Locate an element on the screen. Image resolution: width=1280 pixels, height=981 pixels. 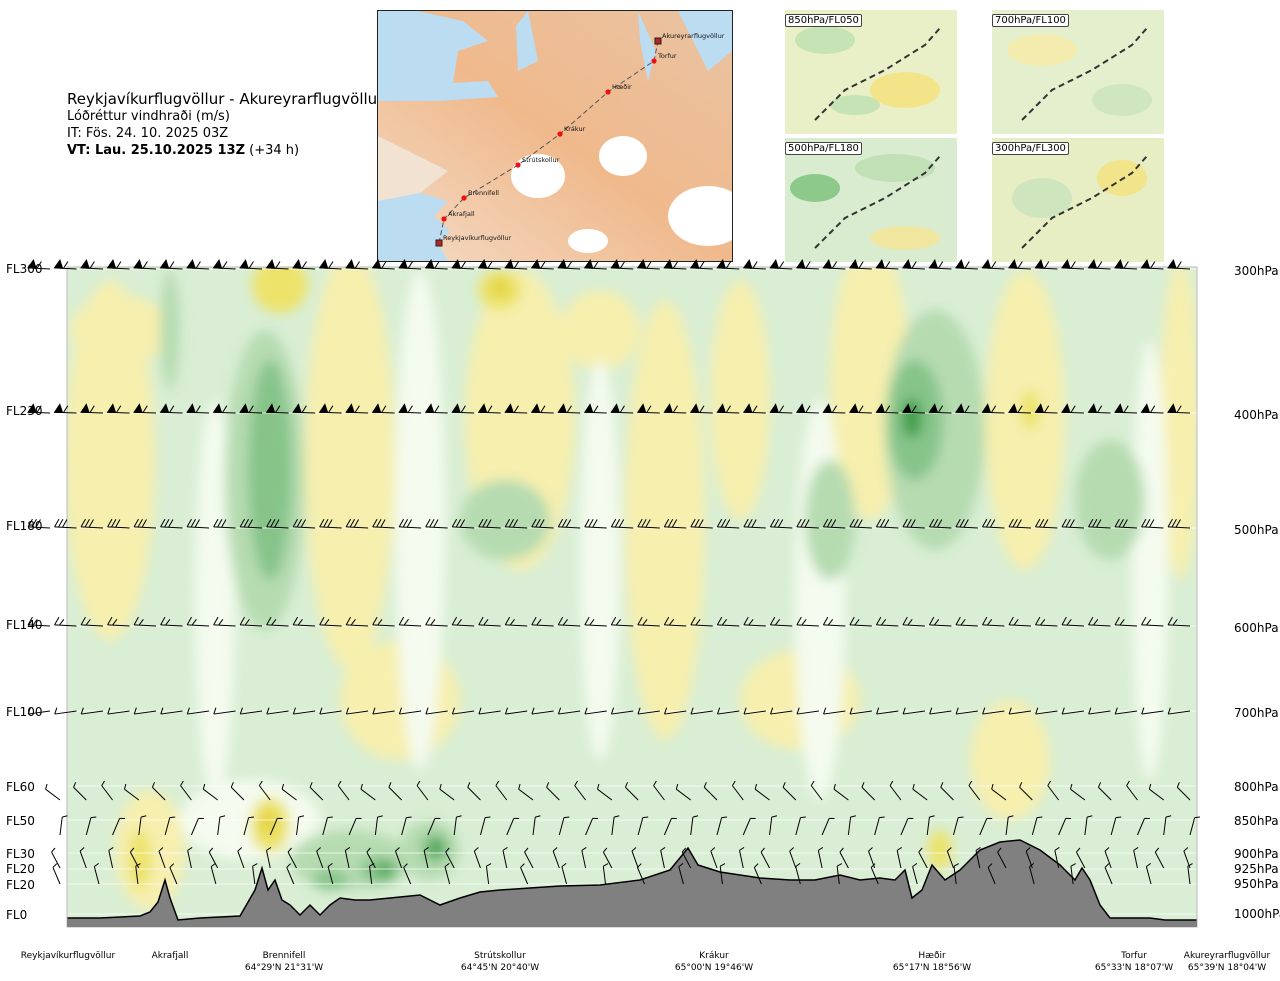
location-label: Torfur 65°33'N 18°07'W is located at coordinates (1134, 962).